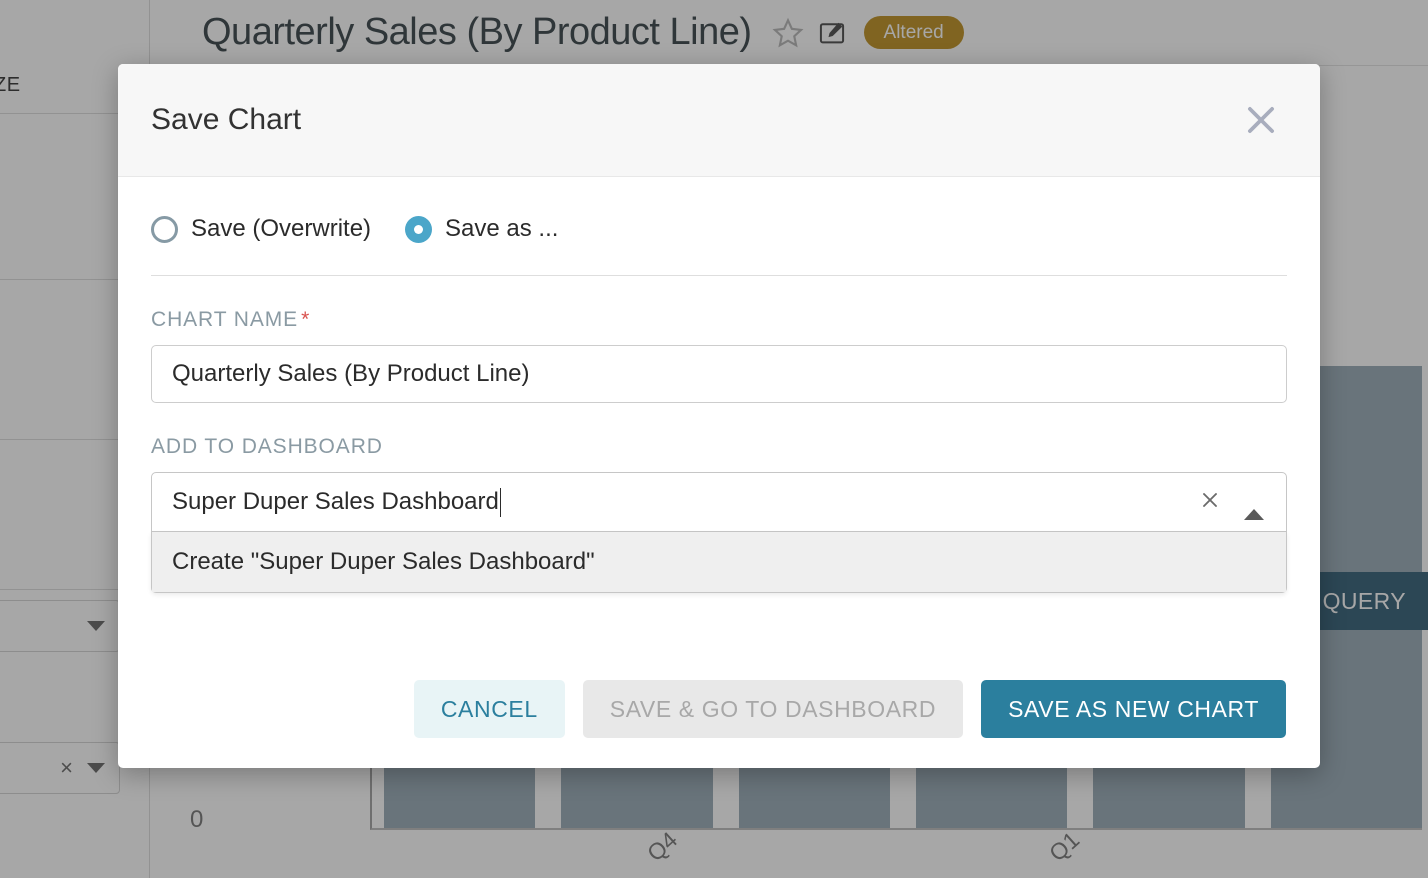  I want to click on panel-tab-label: ZE, so click(10, 85).